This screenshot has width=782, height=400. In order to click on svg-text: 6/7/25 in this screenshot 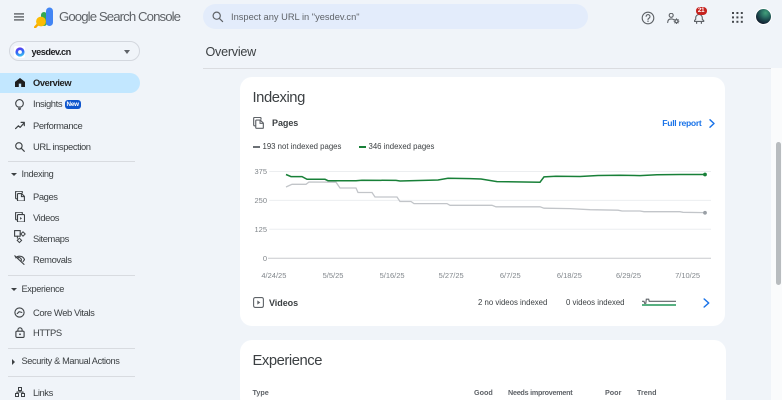, I will do `click(510, 275)`.